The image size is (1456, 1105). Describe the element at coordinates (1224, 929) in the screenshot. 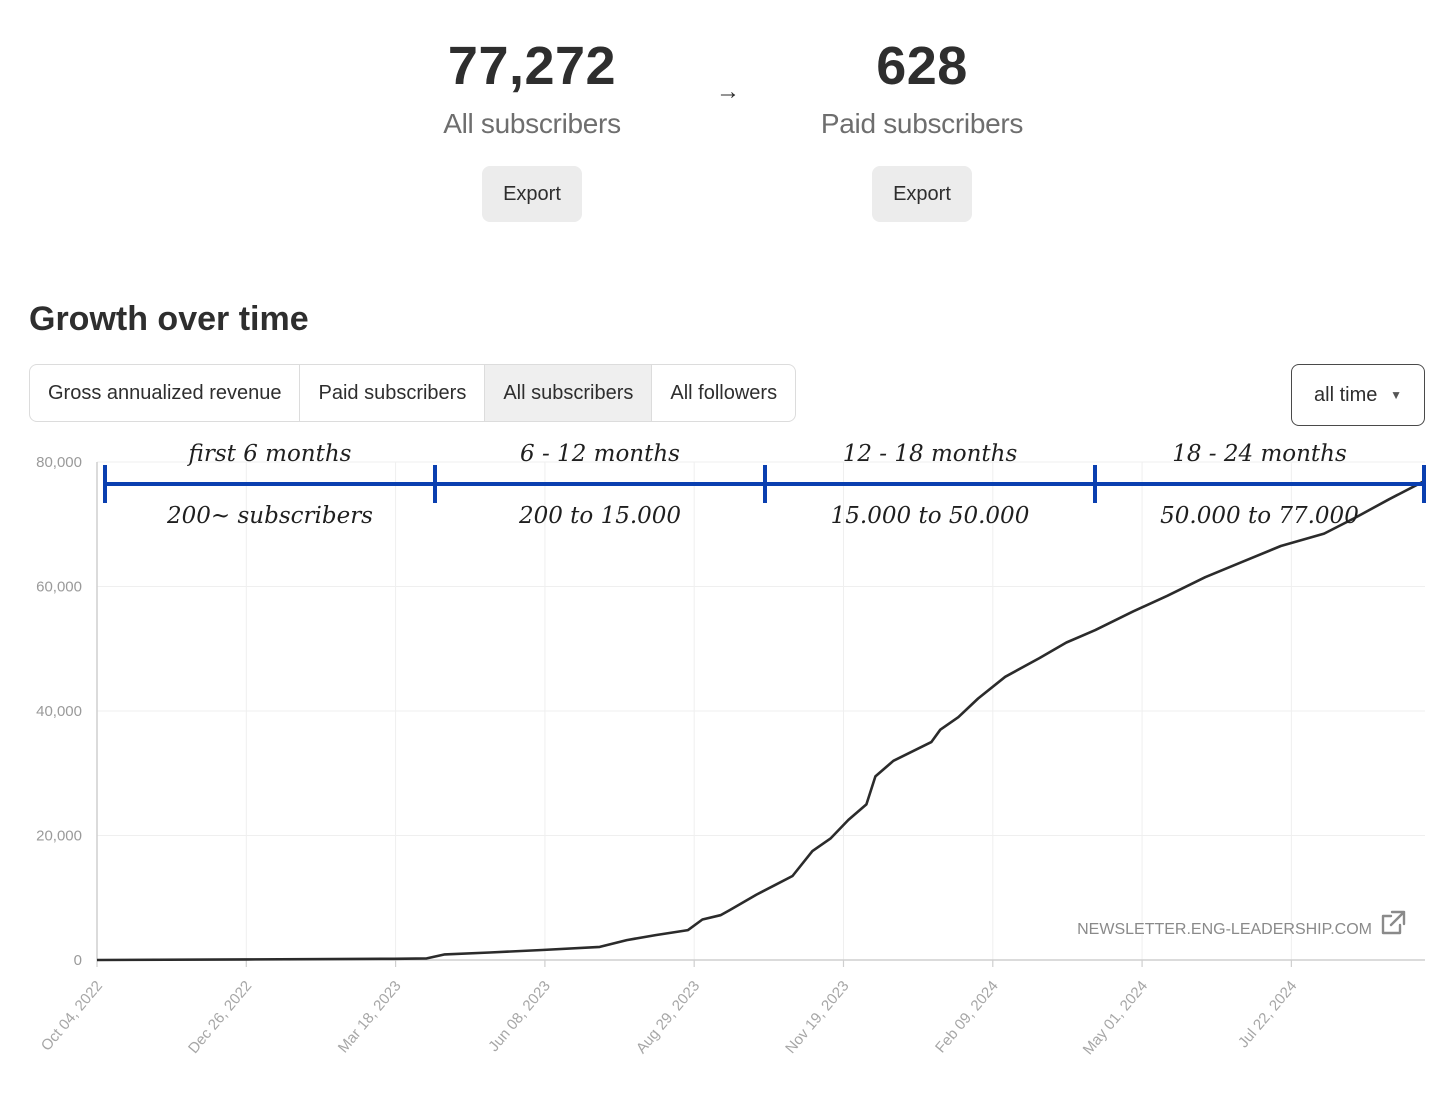

I see `watermark-text: NEWSLETTER.ENG-LEADERSHIP.COM` at that location.